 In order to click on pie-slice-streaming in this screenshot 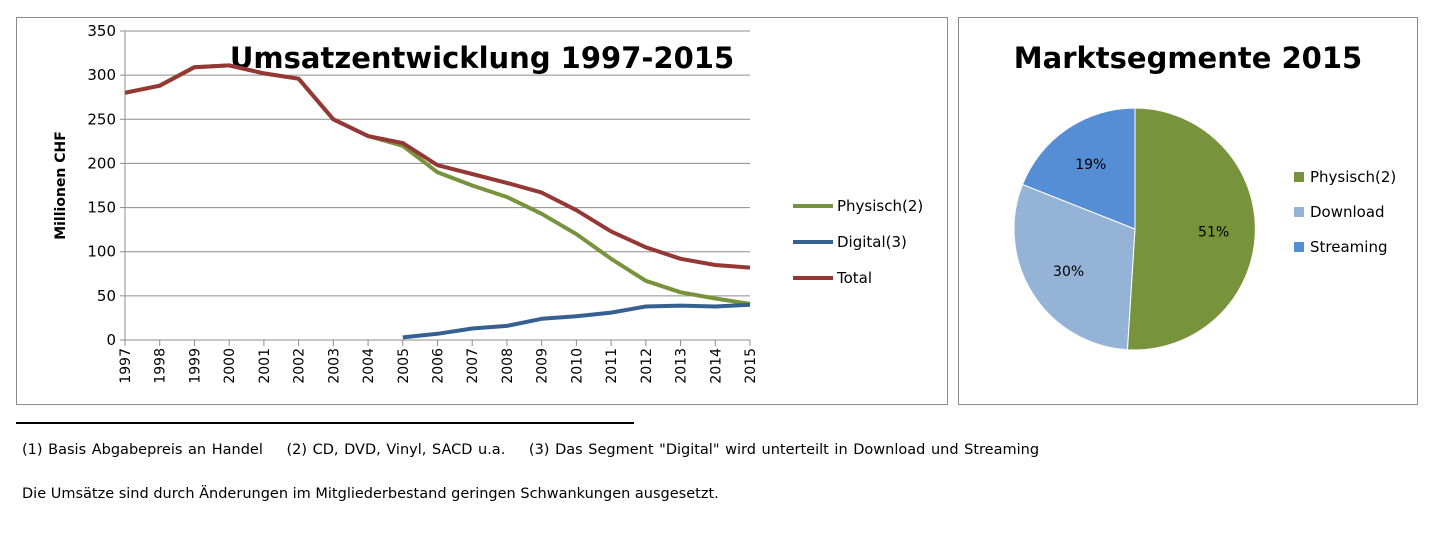, I will do `click(1078, 168)`.